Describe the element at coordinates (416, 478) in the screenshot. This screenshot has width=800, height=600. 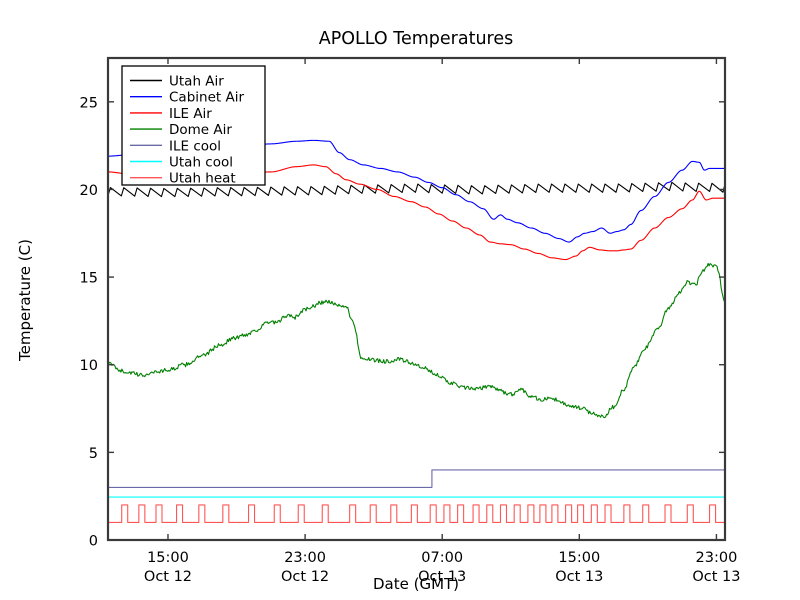
I see `series-line-ile-cool` at that location.